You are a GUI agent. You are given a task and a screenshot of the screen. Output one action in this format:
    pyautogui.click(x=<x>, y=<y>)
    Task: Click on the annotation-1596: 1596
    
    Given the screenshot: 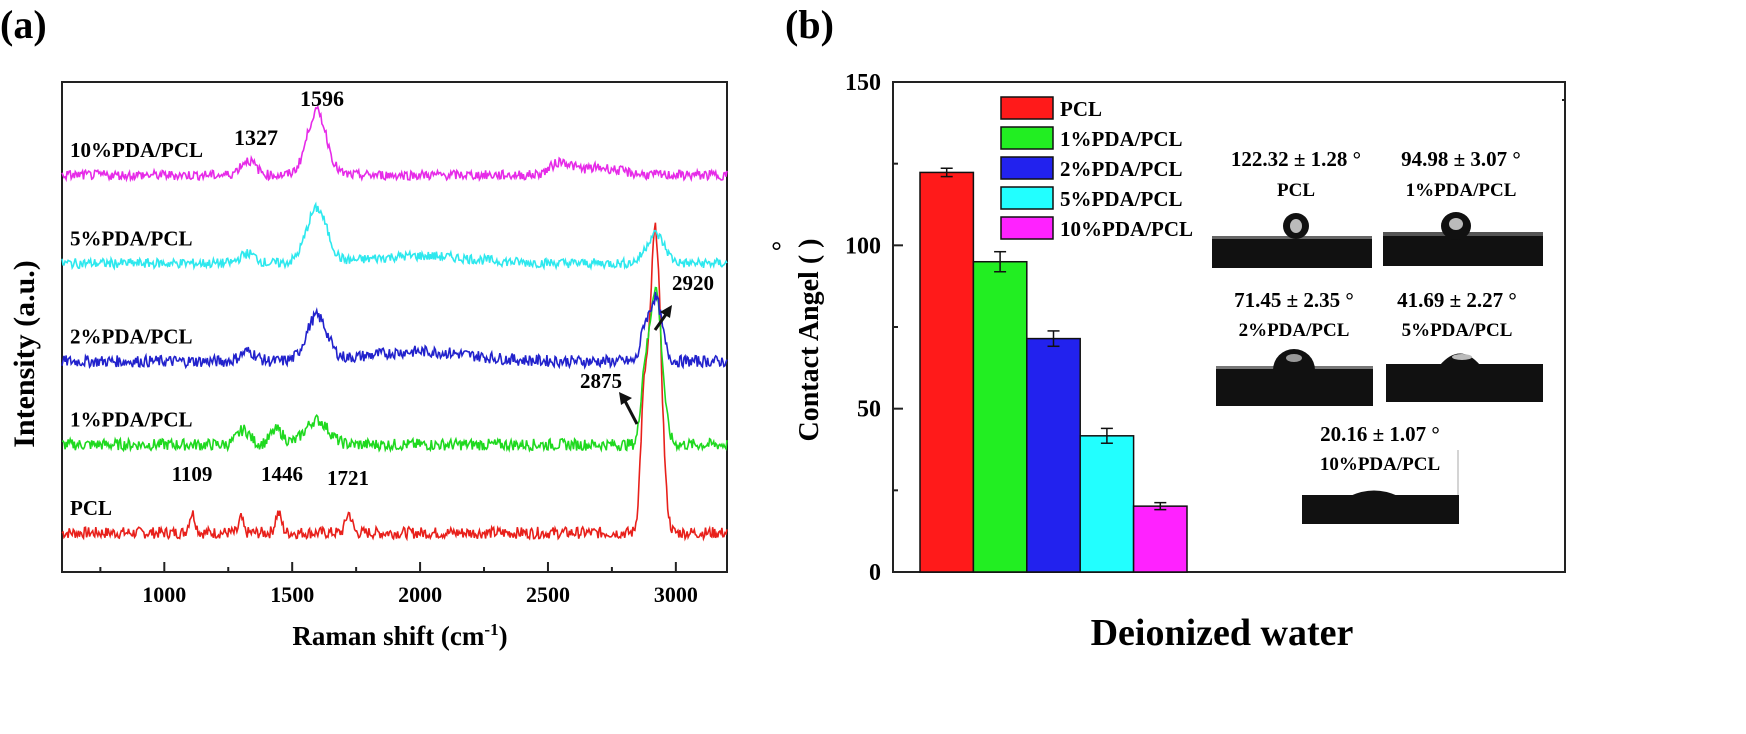 What is the action you would take?
    pyautogui.click(x=322, y=98)
    